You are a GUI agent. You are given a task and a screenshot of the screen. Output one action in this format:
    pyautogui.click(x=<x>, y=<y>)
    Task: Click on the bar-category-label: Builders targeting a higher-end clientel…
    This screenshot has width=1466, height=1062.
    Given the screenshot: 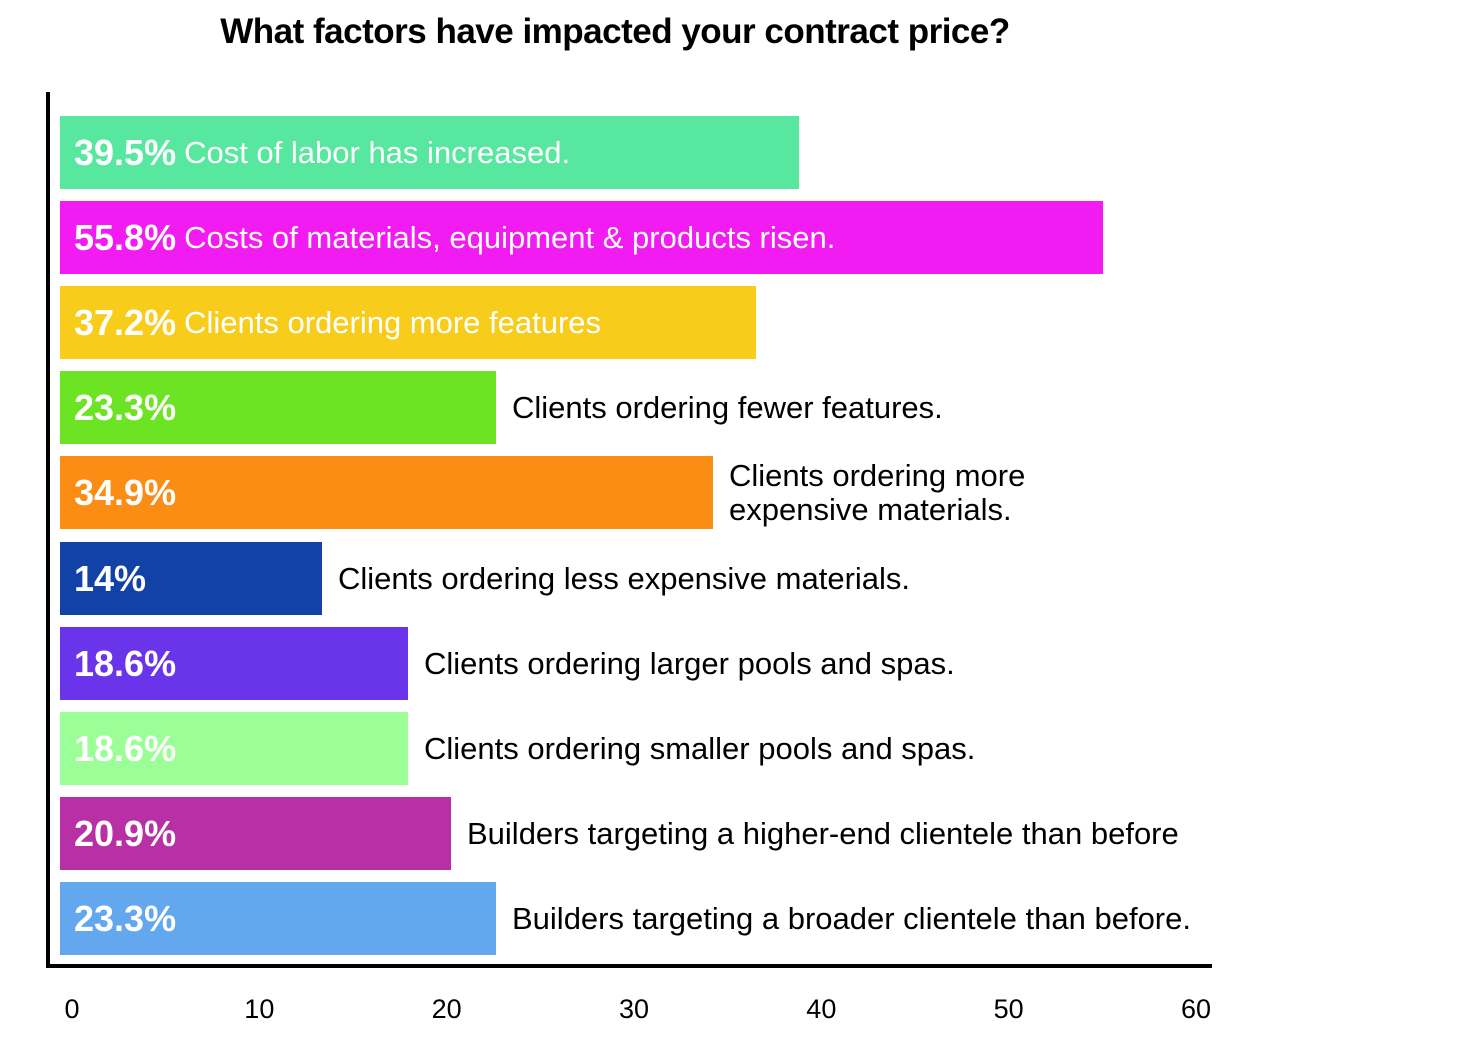 What is the action you would take?
    pyautogui.click(x=823, y=833)
    